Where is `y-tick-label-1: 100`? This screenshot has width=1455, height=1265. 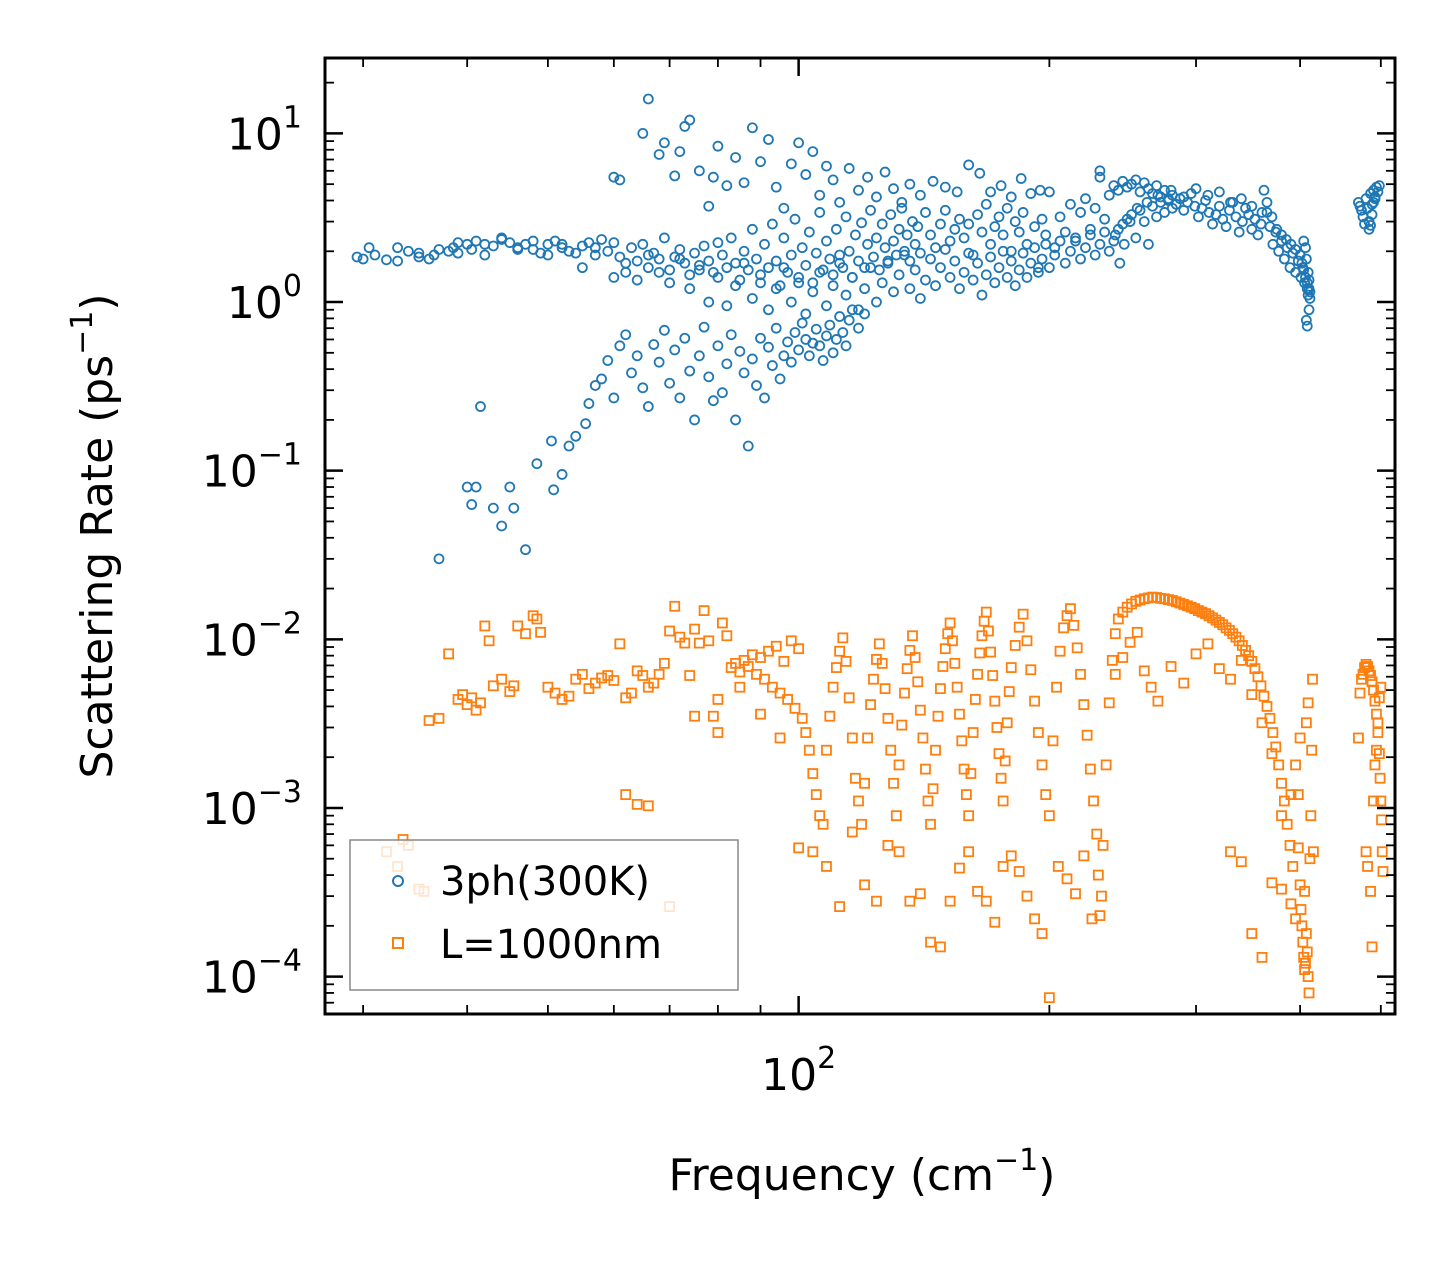 y-tick-label-1: 100 is located at coordinates (264, 299).